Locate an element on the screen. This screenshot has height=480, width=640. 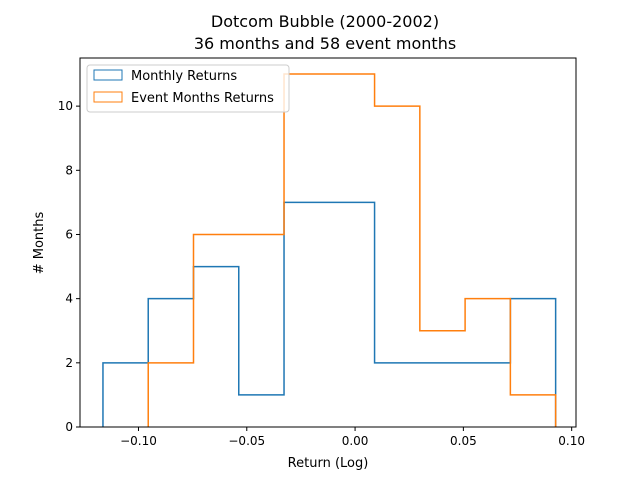
legend-swatch-event-months-returns is located at coordinates (108, 97).